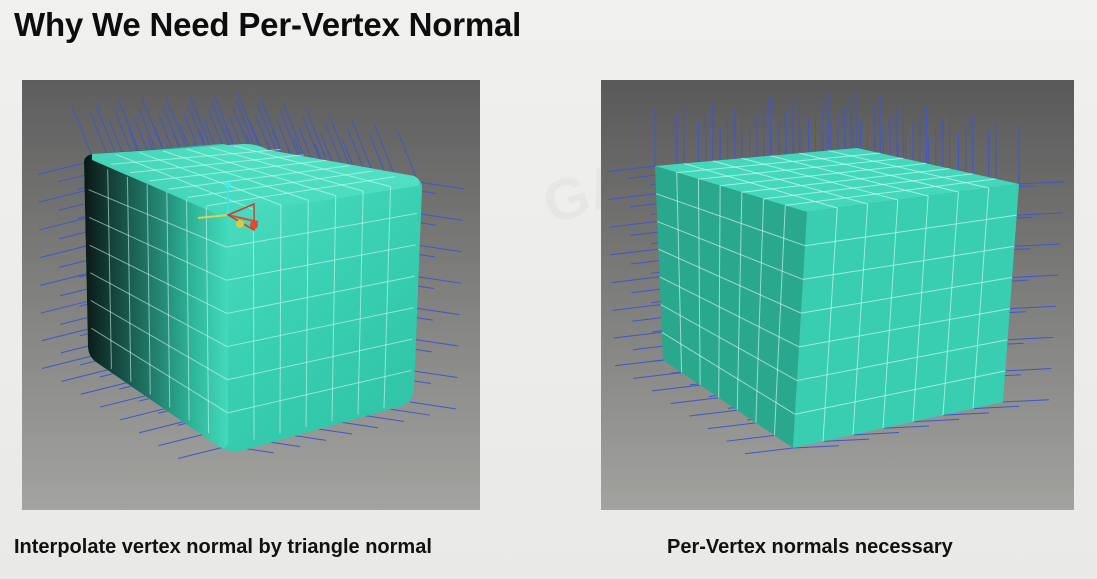 The height and width of the screenshot is (579, 1097). I want to click on slide-title: Why We Need Per-Vertex Normal, so click(268, 24).